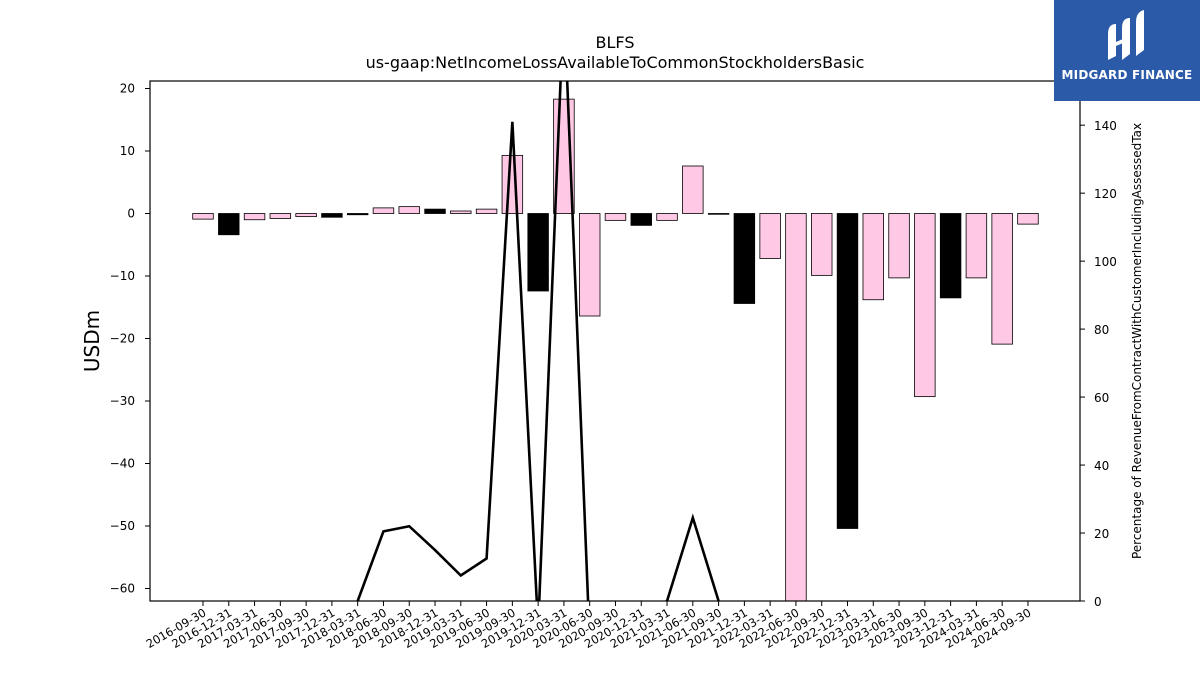  I want to click on y-axis-left: 20 10 0 −10 −20 −30 −40 −50 −60, so click(130, 339).